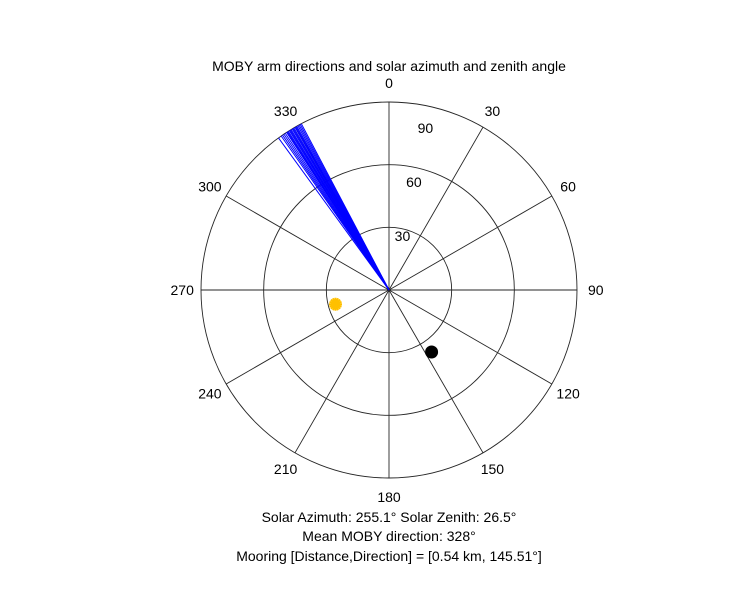 This screenshot has width=750, height=600. I want to click on radial-tick-label: 60, so click(414, 182).